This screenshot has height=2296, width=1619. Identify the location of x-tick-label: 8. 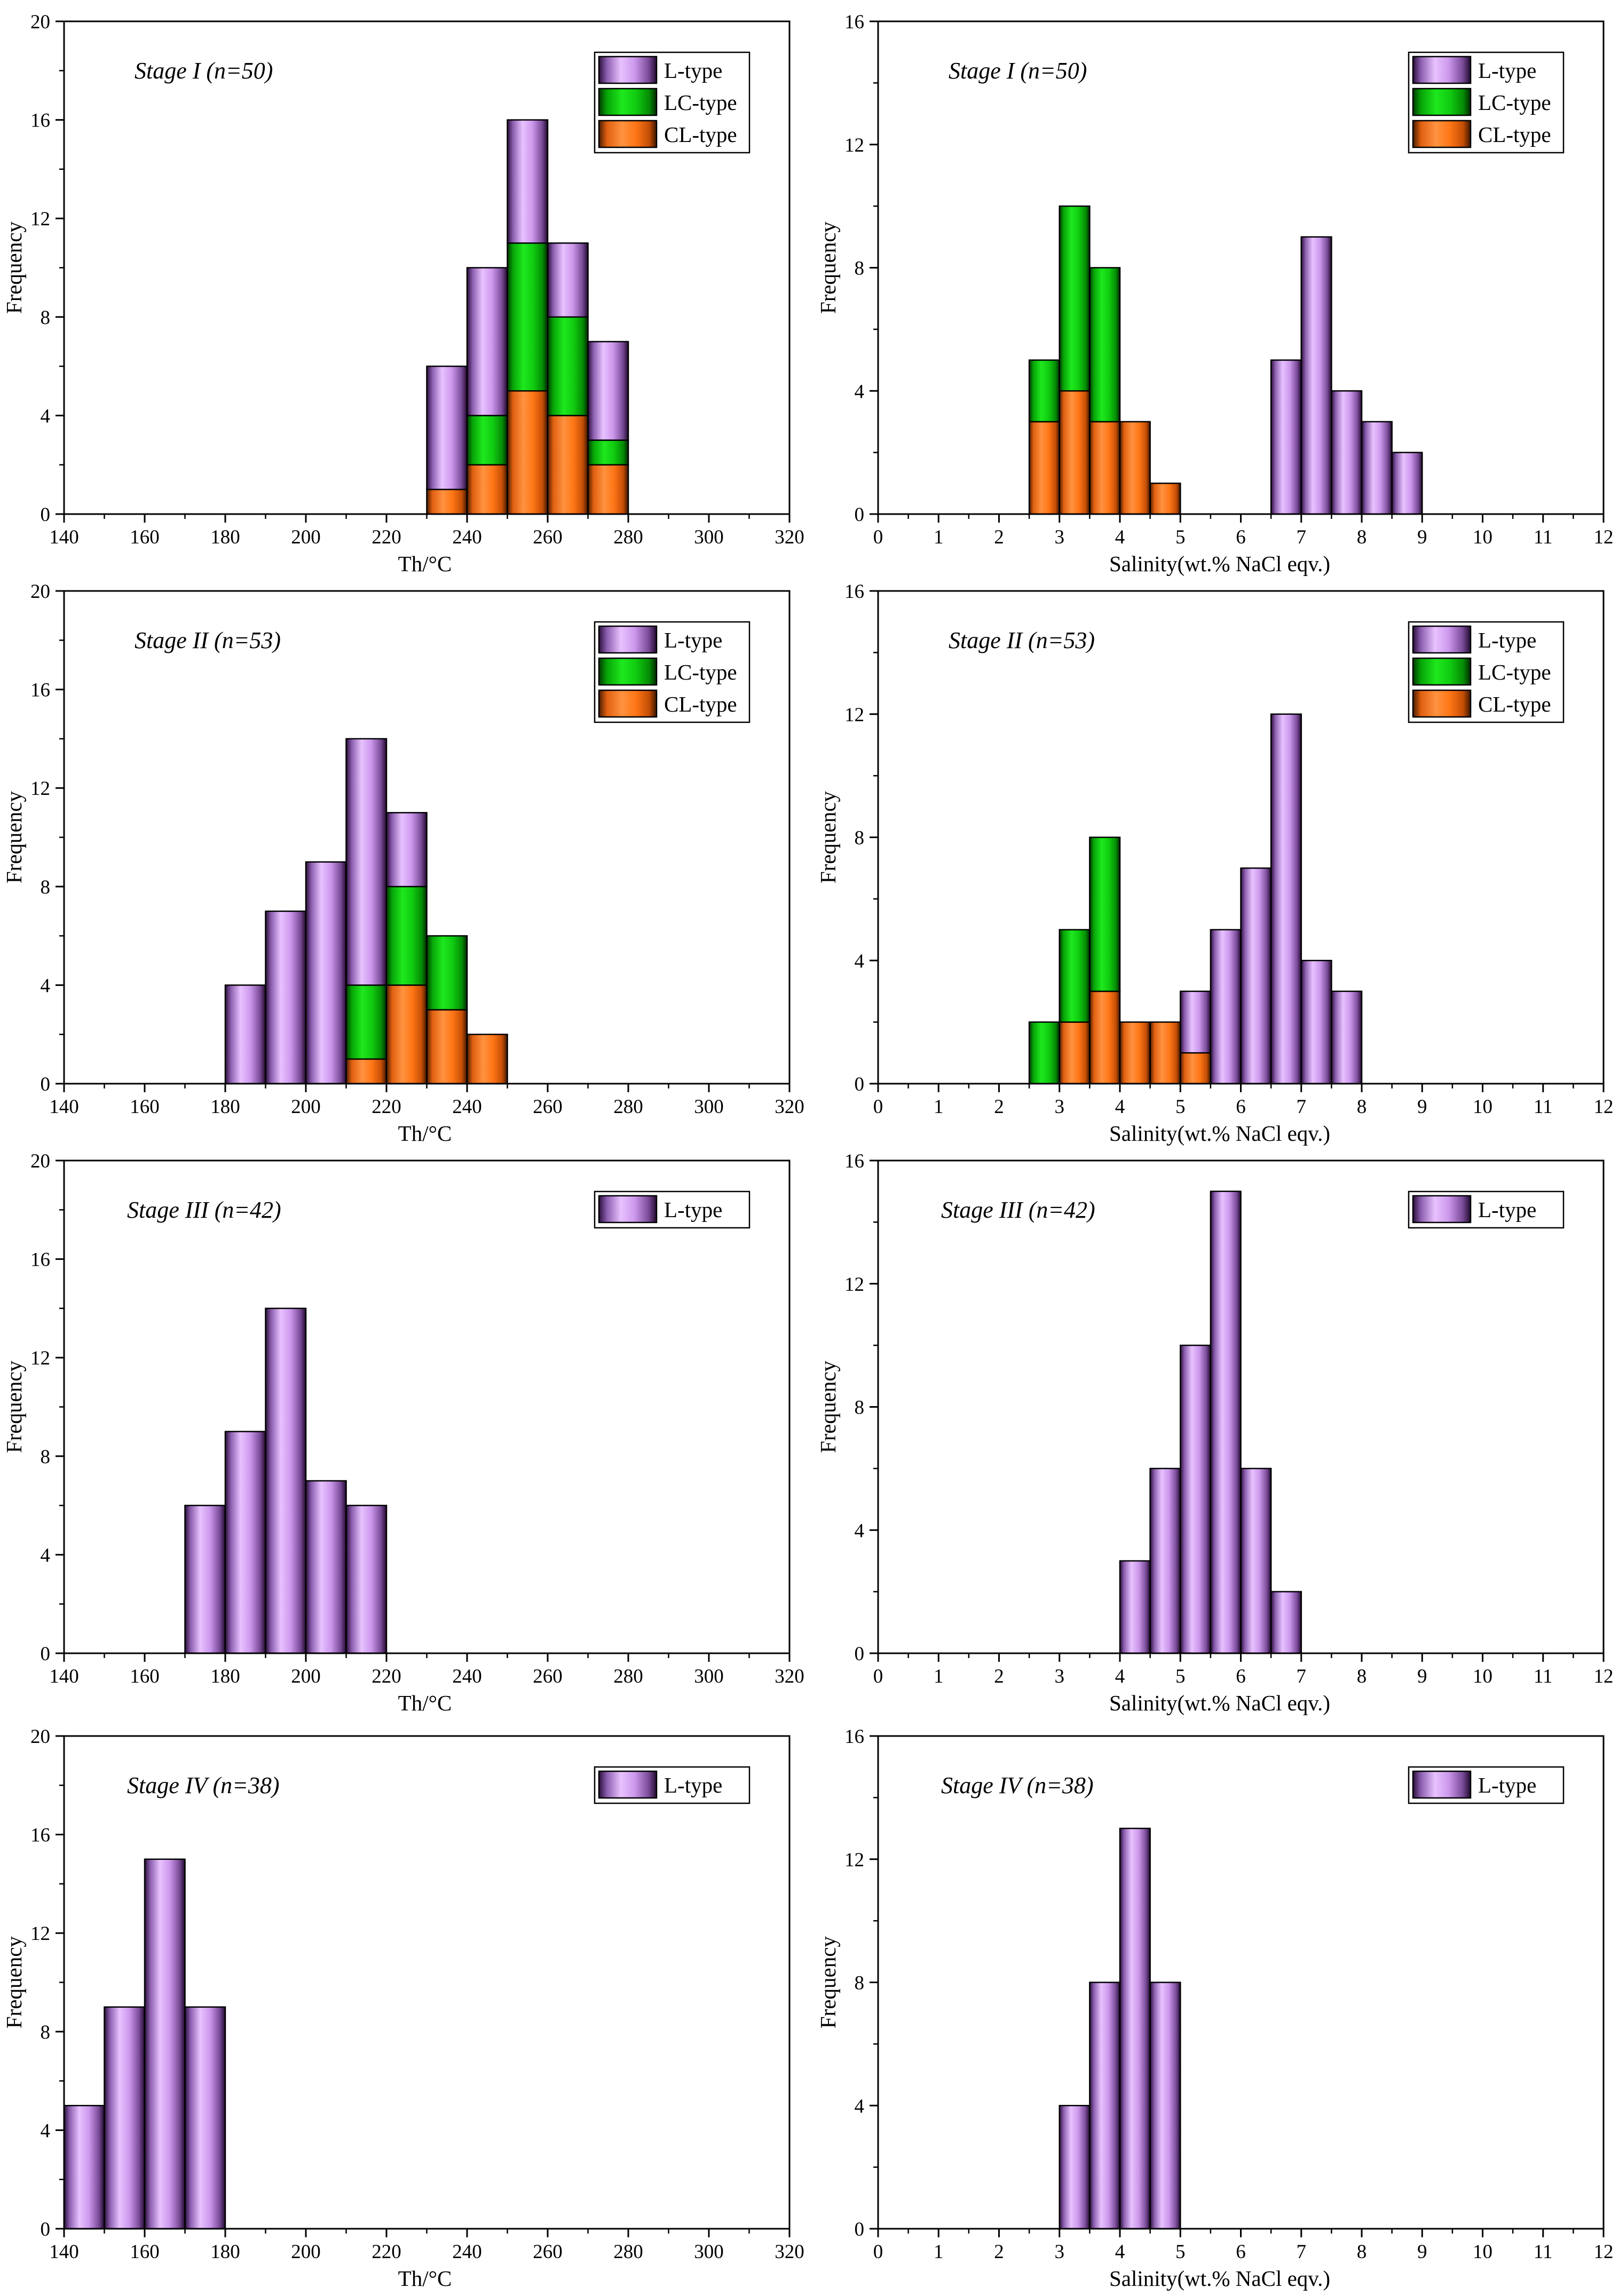
(1362, 1107).